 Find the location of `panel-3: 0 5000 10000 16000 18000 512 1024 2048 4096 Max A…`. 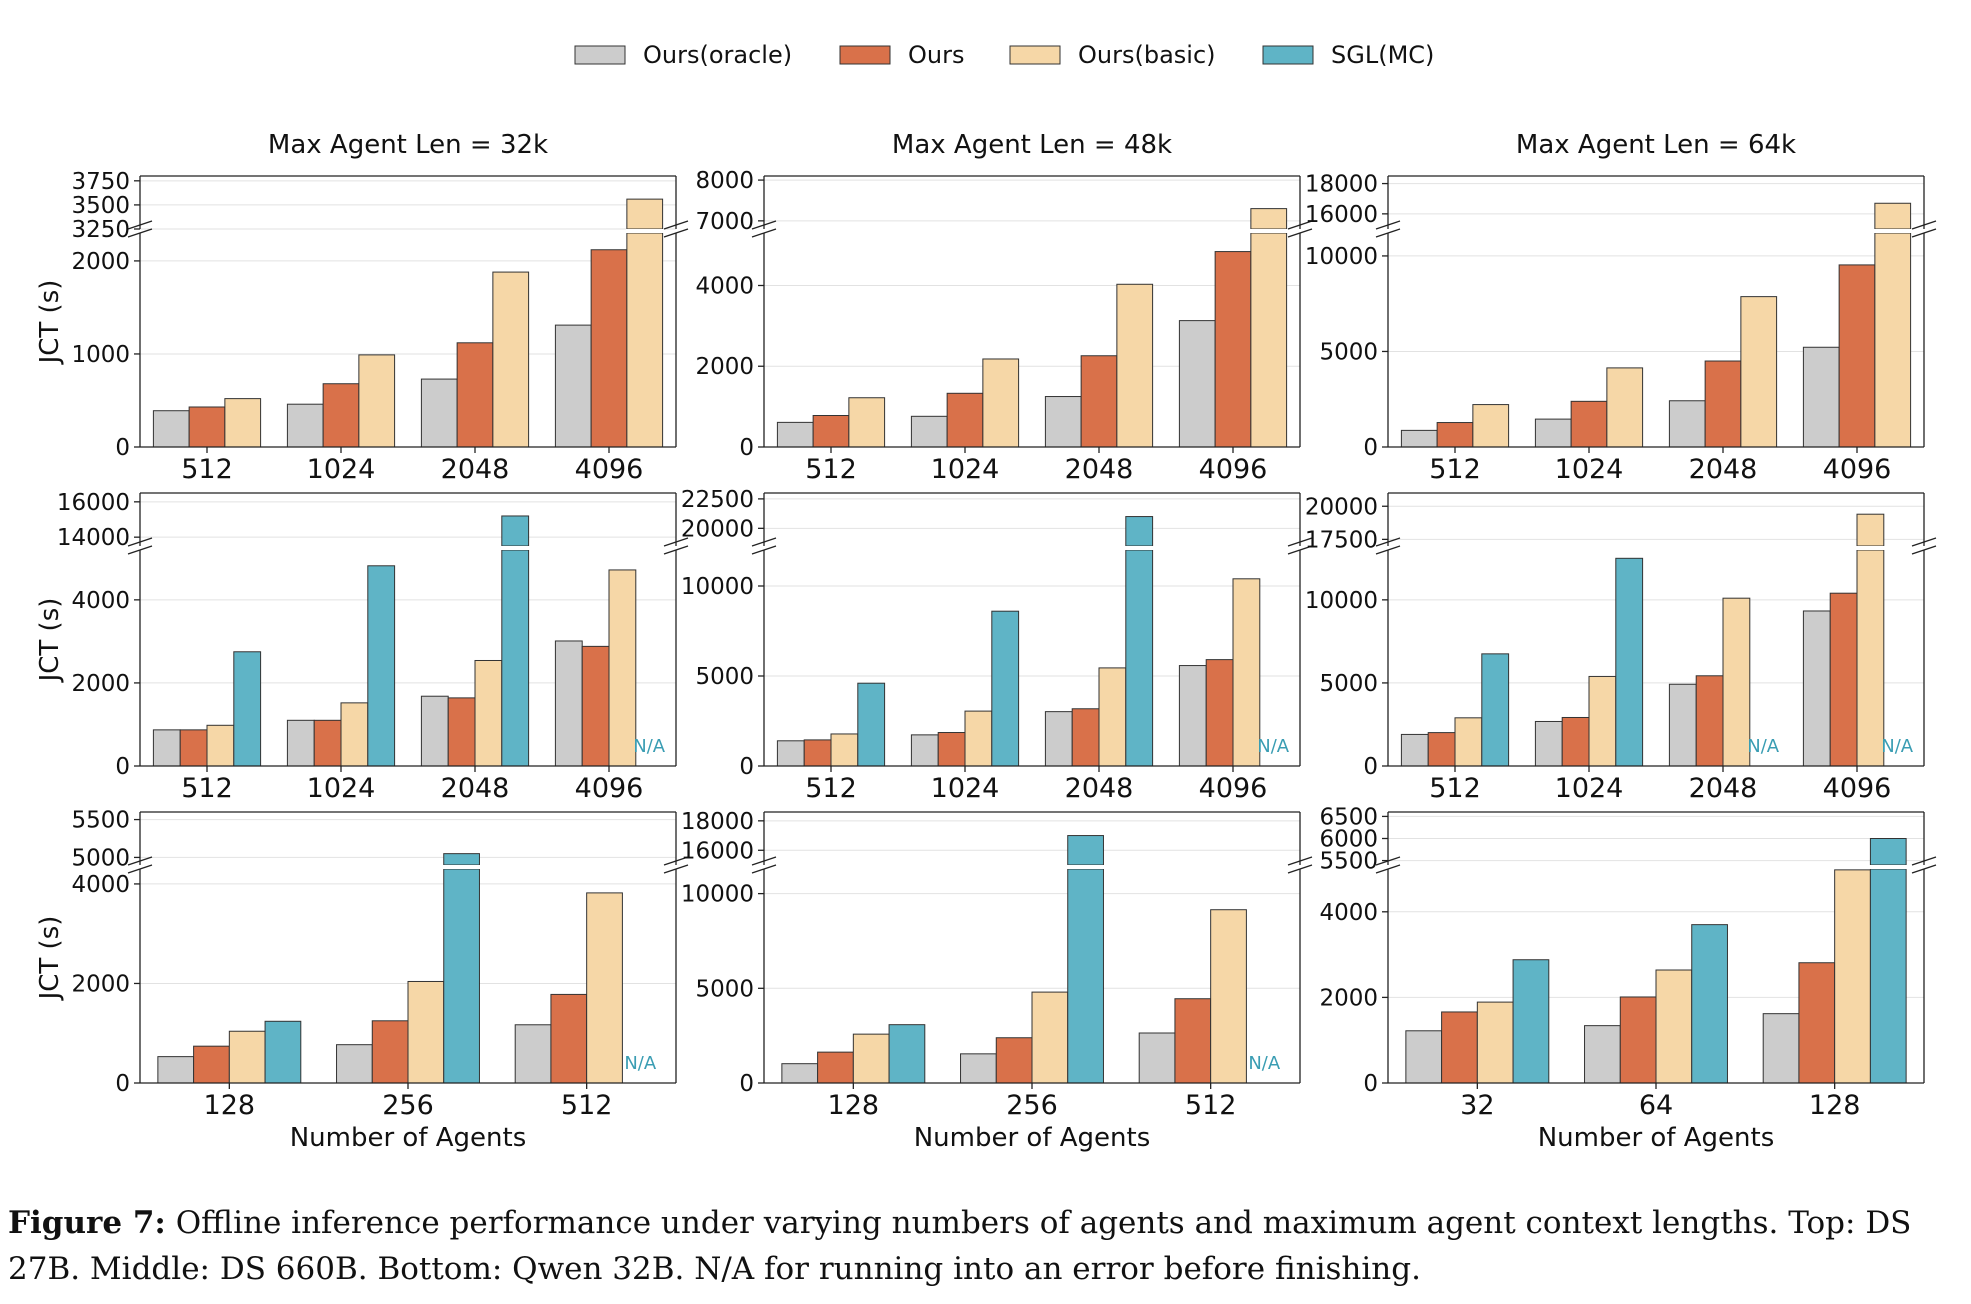

panel-3: 0 5000 10000 16000 18000 512 1024 2048 4096 Max A… is located at coordinates (1621, 307).